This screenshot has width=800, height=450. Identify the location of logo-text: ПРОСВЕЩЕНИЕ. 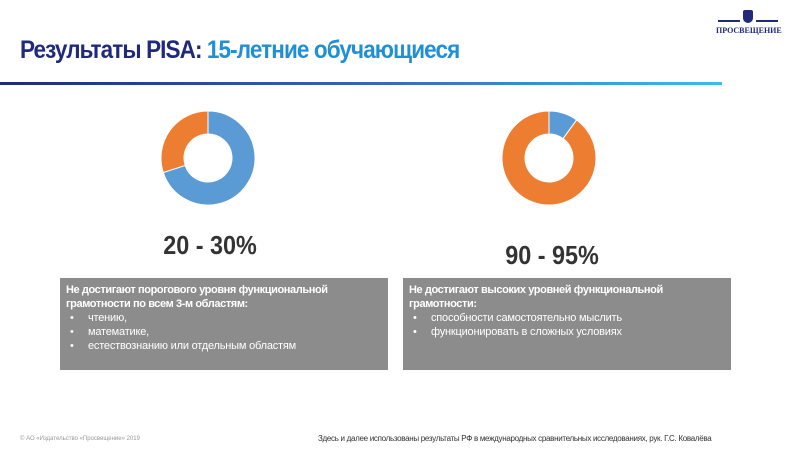
(749, 30).